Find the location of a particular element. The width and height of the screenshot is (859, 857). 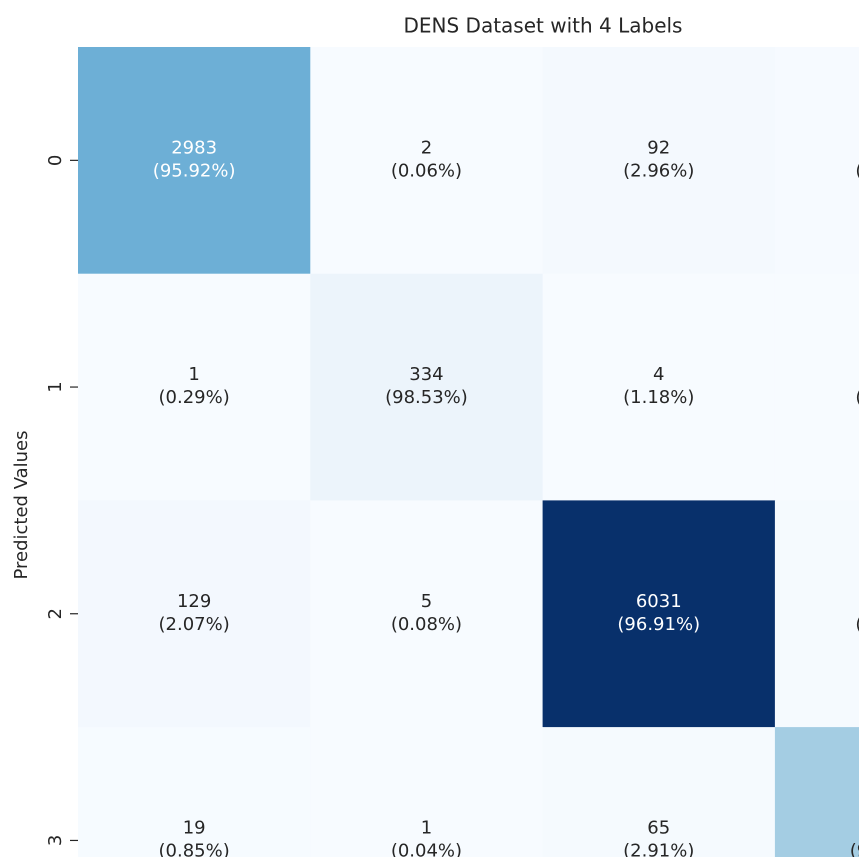

cell-percent: (0.00%) is located at coordinates (857, 397).